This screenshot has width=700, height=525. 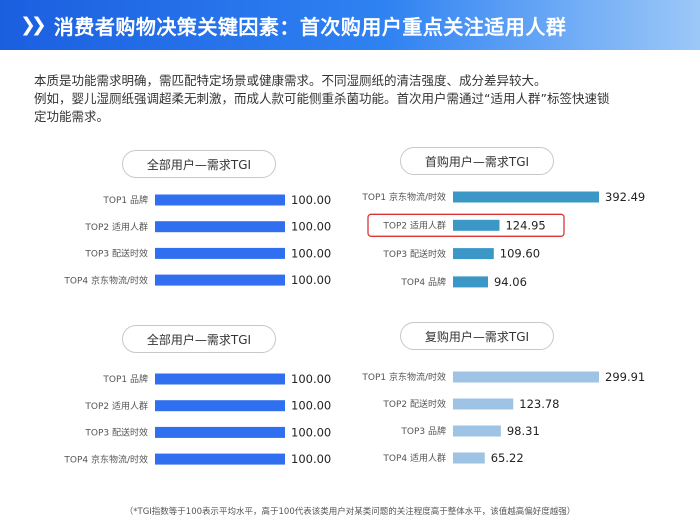 I want to click on category-label-all-users-top-3: TOP3 配送时效, so click(x=116, y=254).